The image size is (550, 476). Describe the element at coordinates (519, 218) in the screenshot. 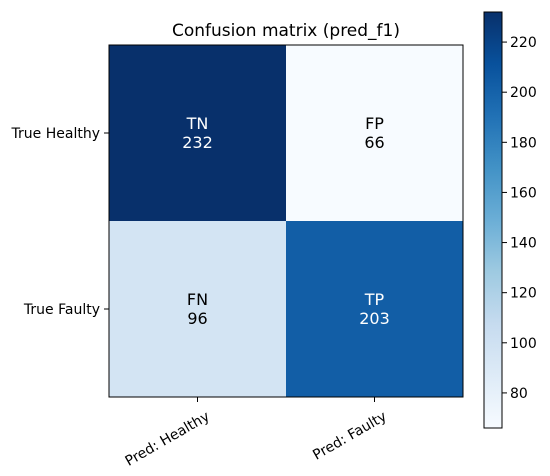

I see `colorbar-ticks: 80 100 120 140 160 180 200 220` at that location.